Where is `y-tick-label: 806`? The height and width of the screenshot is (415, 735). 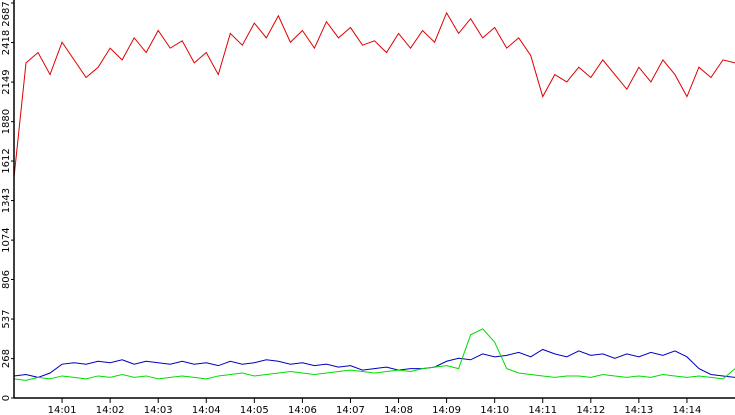 y-tick-label: 806 is located at coordinates (6, 279).